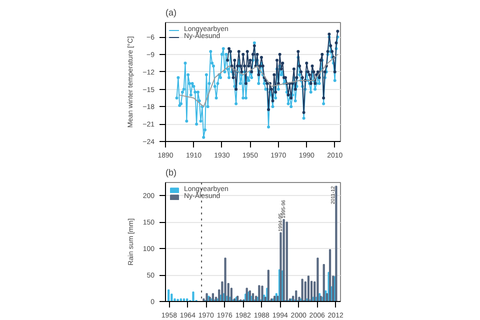 The width and height of the screenshot is (480, 320). Describe the element at coordinates (171, 13) in the screenshot. I see `chart-title: (a)` at that location.